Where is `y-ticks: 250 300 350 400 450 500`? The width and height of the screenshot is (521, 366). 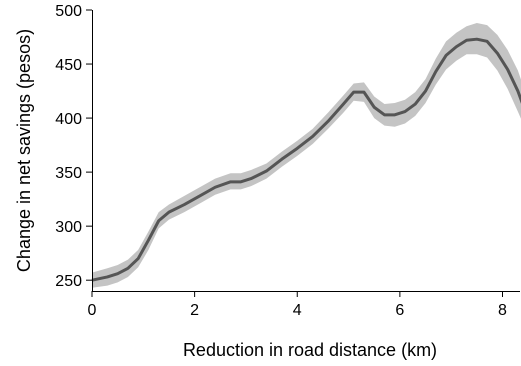 y-ticks: 250 300 350 400 450 500 is located at coordinates (73, 146).